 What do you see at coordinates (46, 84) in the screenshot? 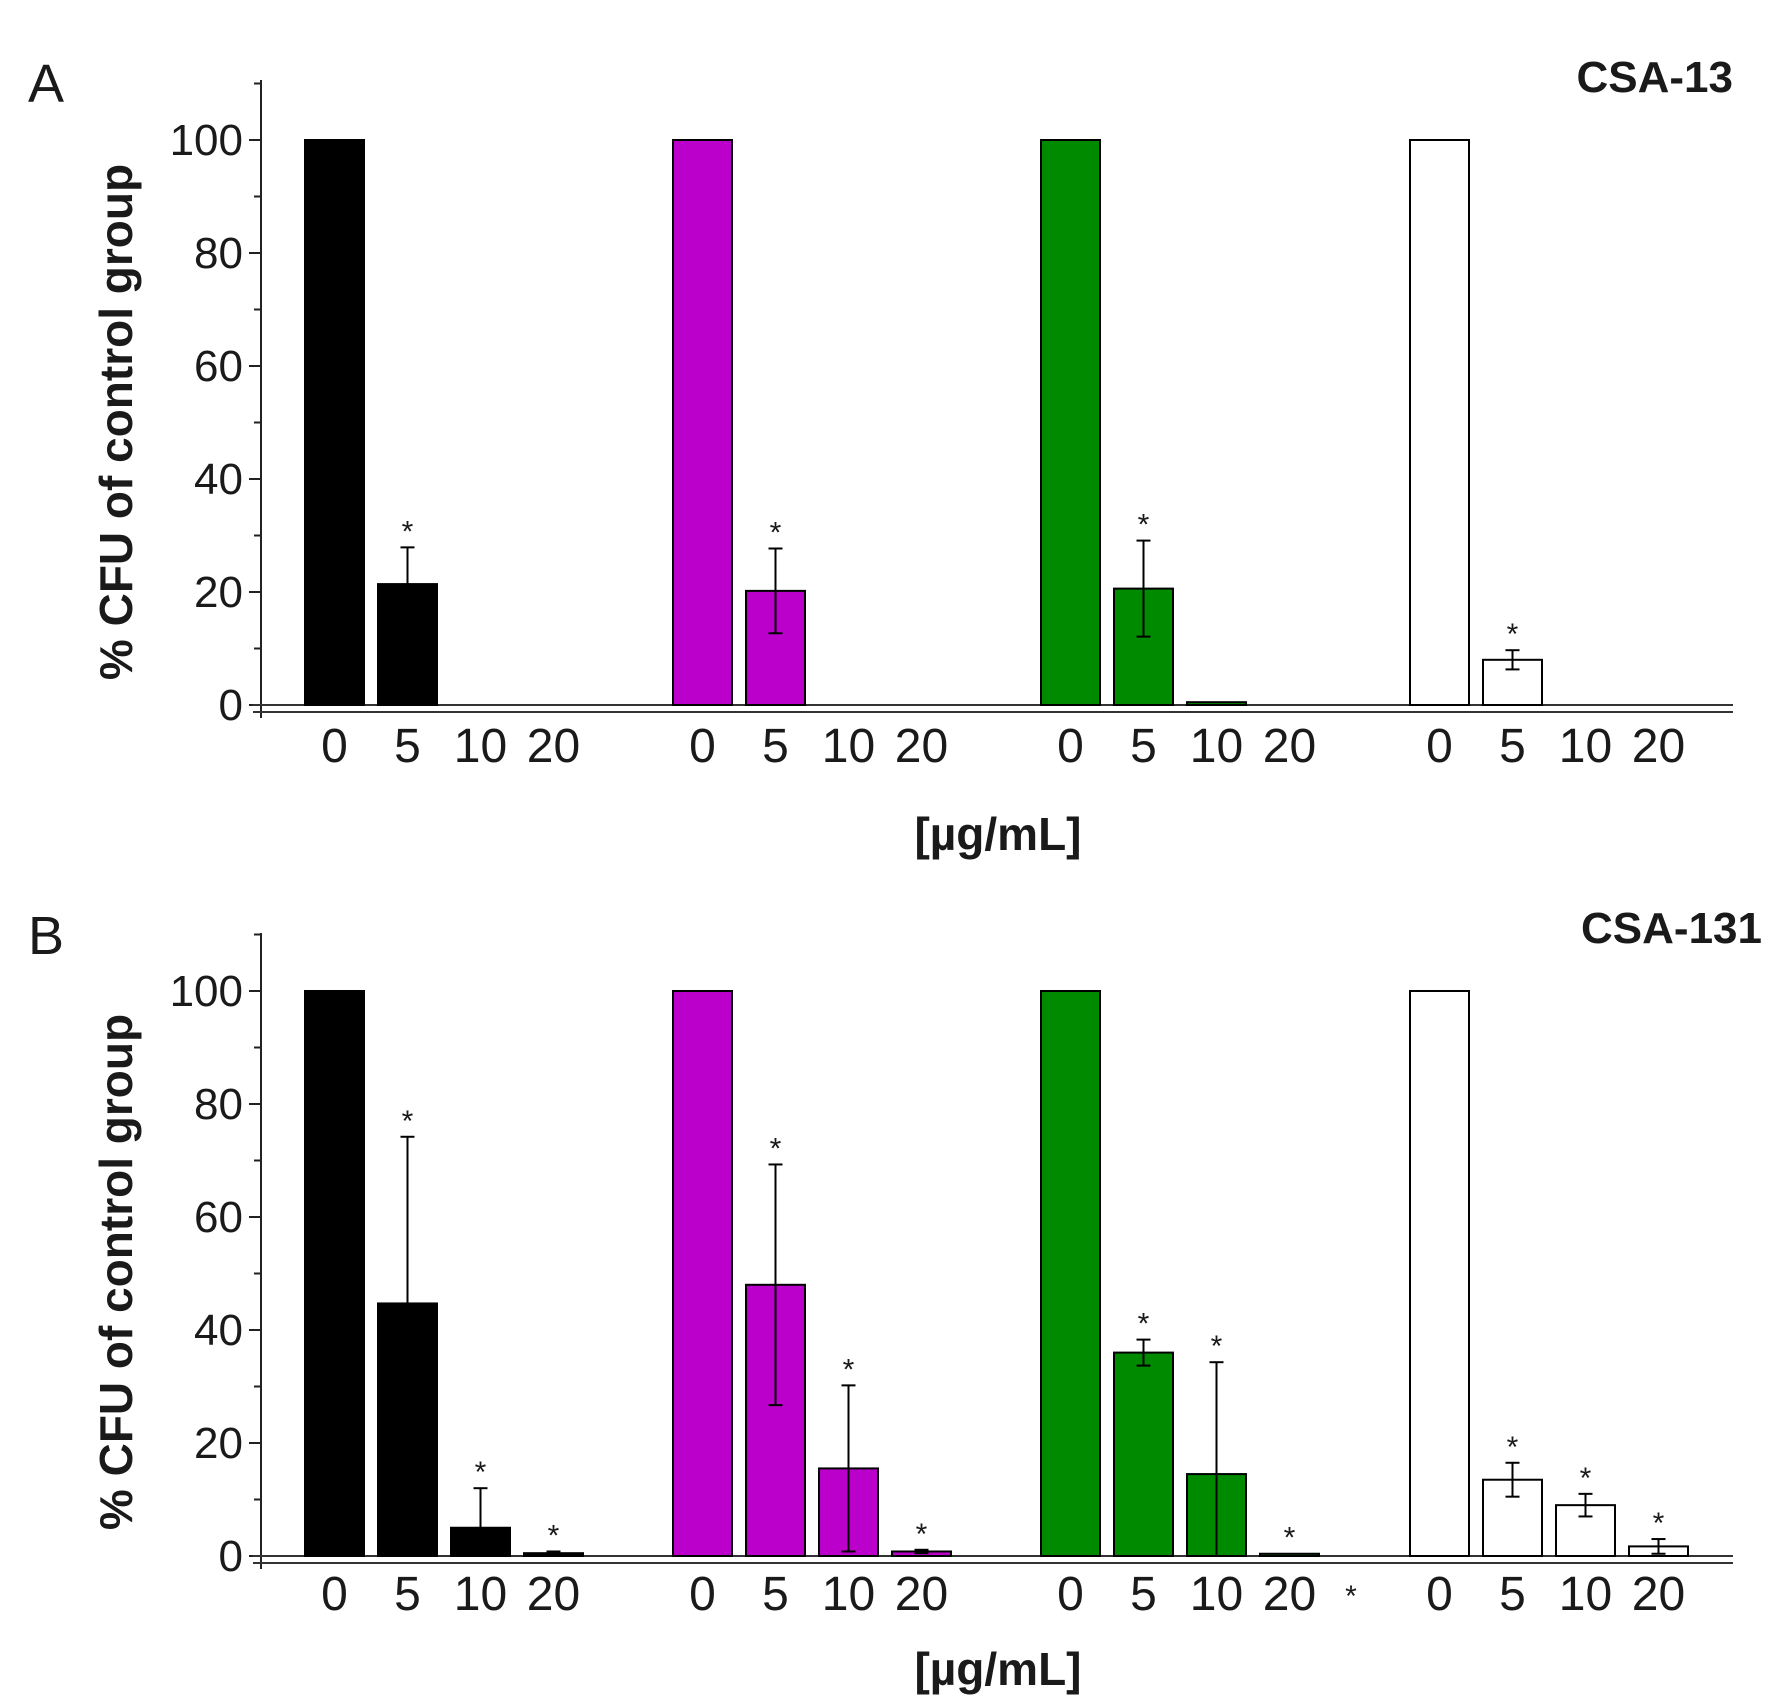
I see `panel-label: A` at bounding box center [46, 84].